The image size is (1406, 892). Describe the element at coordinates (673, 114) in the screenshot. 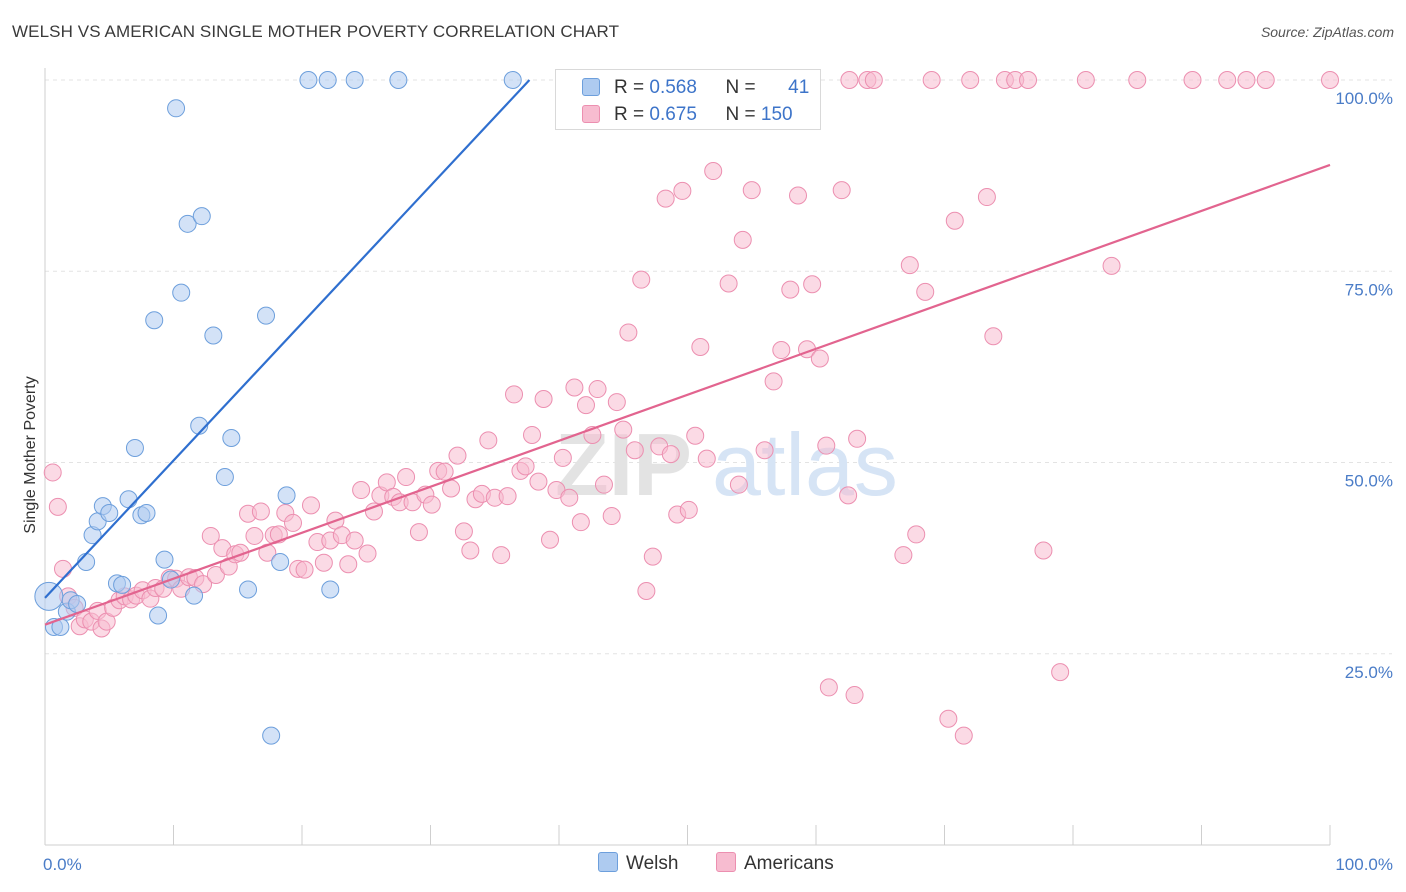

I see `americans-r-value: 0.675` at that location.